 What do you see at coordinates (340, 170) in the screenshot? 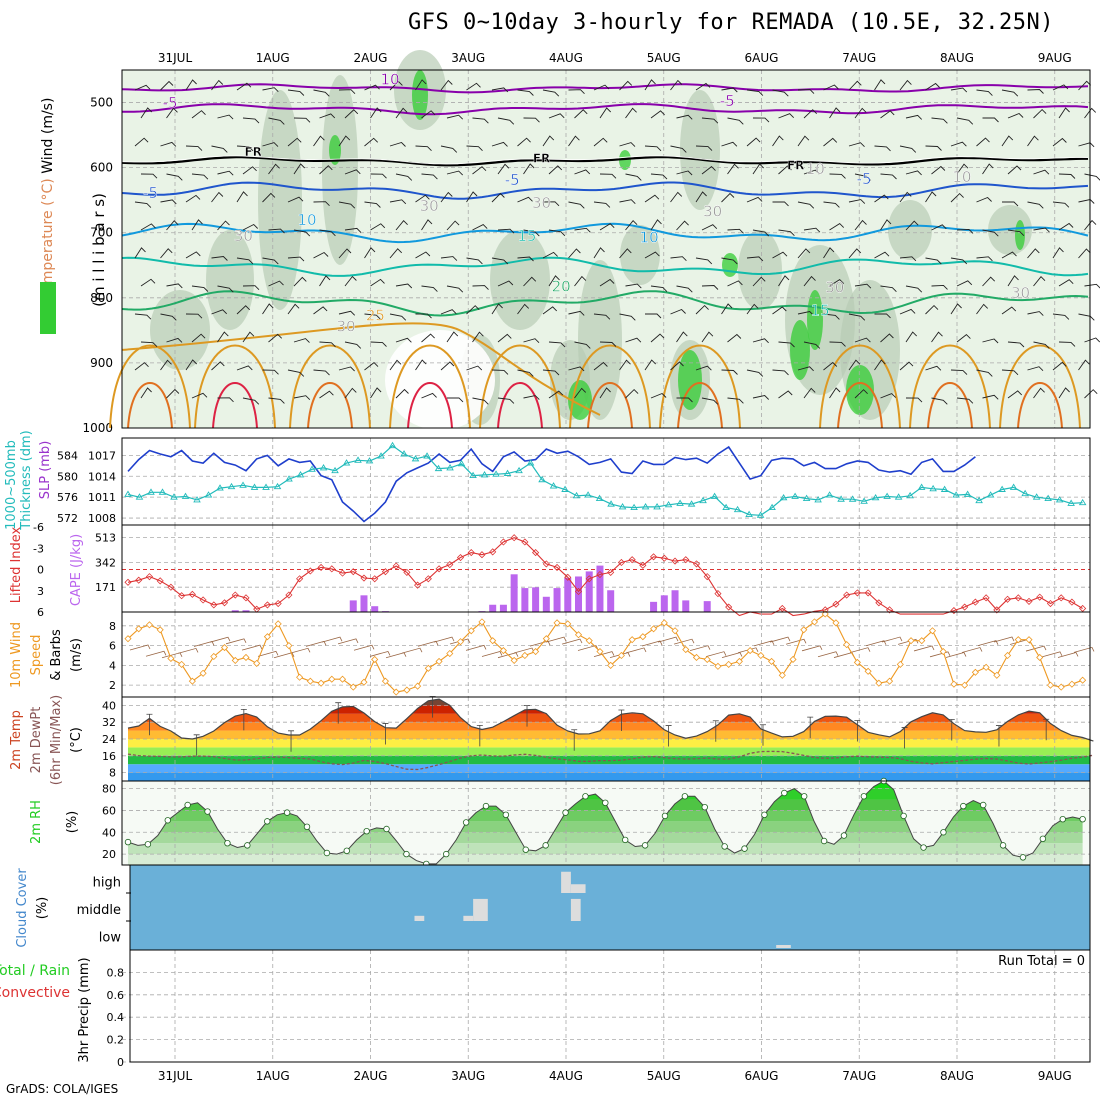
I see `rh-shade` at bounding box center [340, 170].